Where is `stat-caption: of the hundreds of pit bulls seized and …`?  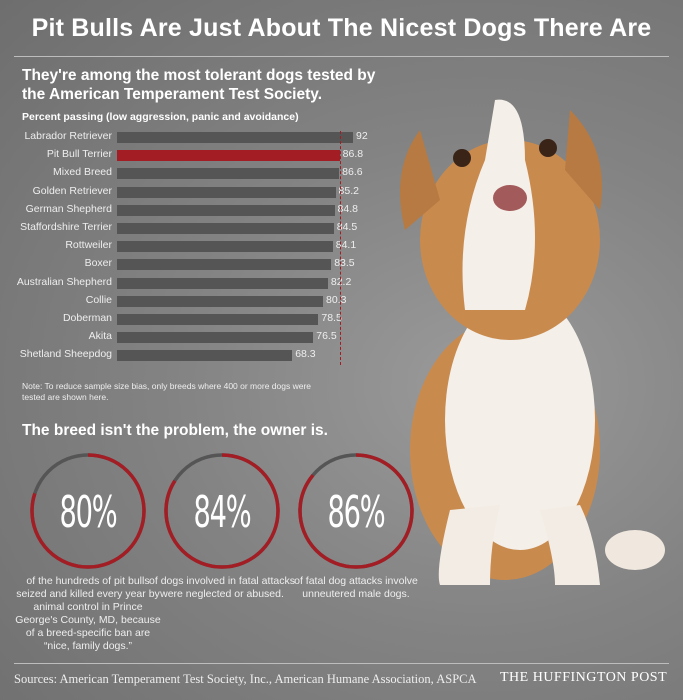 stat-caption: of the hundreds of pit bulls seized and … is located at coordinates (88, 613).